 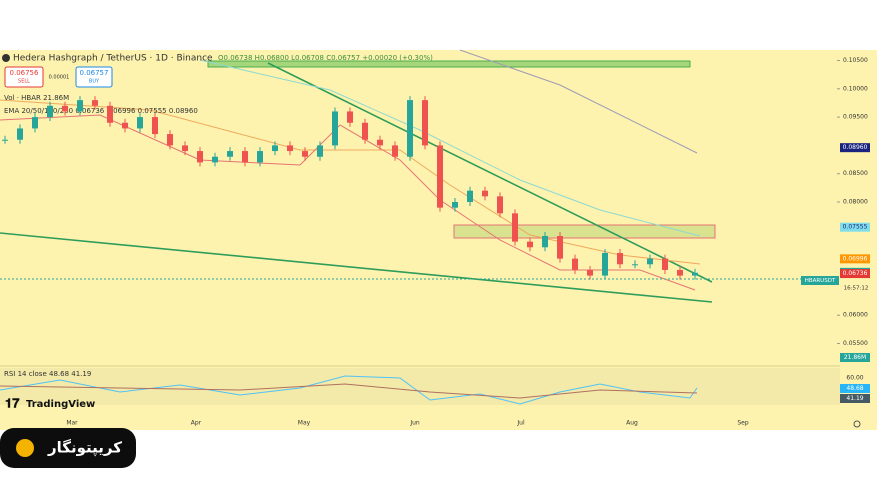 What do you see at coordinates (6, 58) in the screenshot?
I see `symbol-icon` at bounding box center [6, 58].